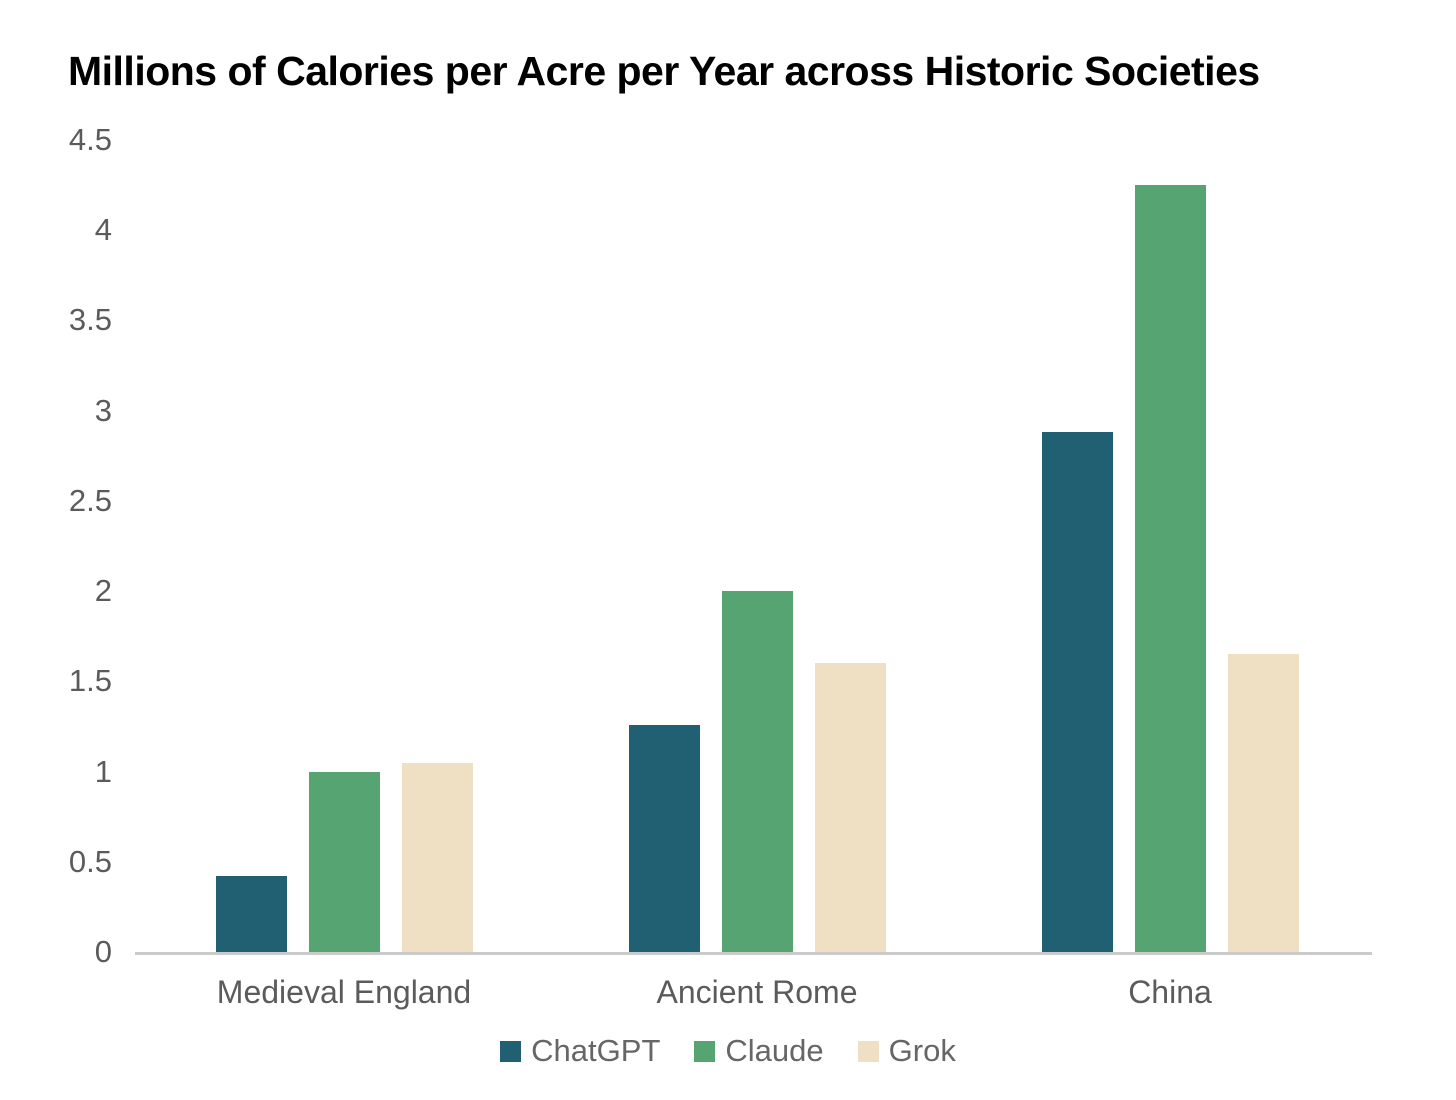 This screenshot has height=1100, width=1456. Describe the element at coordinates (1263, 803) in the screenshot. I see `bar-grok-china` at that location.